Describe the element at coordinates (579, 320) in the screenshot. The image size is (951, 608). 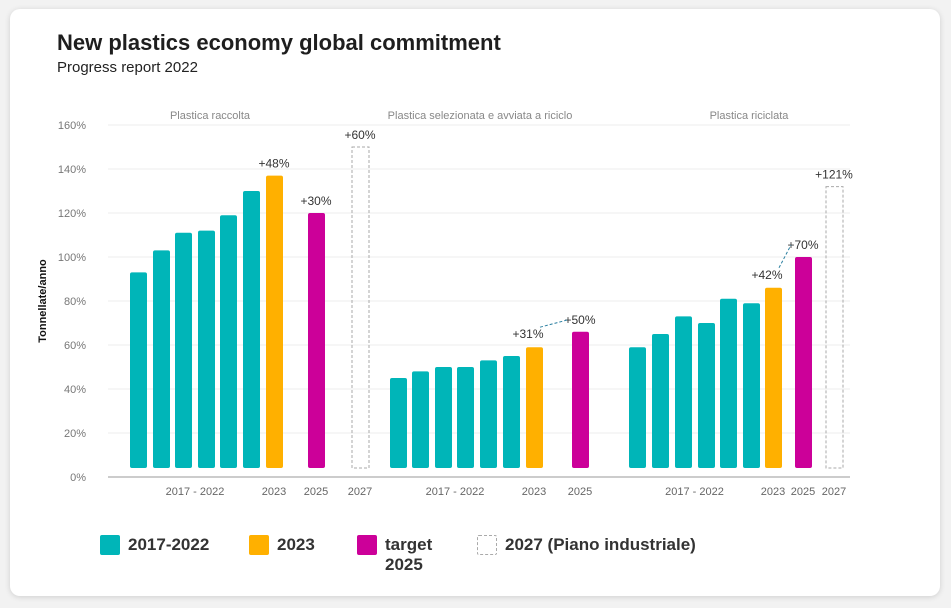
I see `data-label-2025: +50%` at that location.